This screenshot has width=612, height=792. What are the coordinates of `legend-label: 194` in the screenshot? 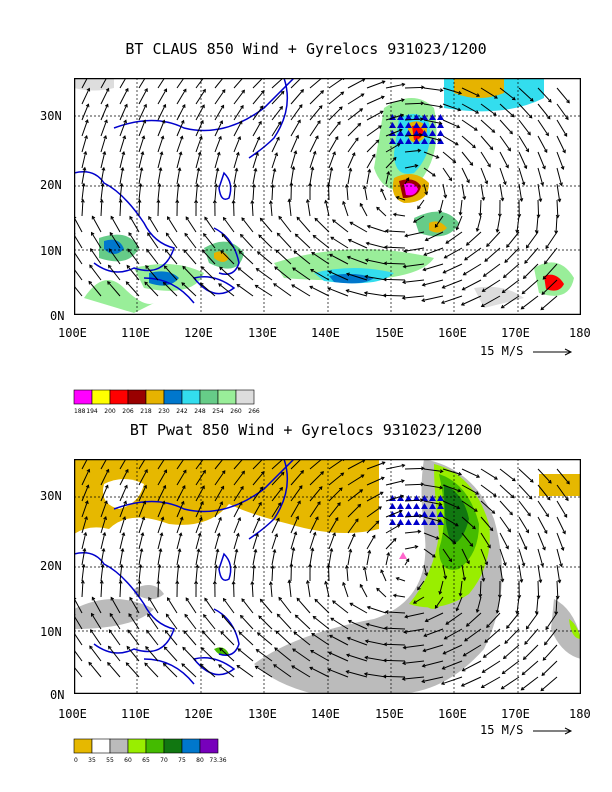 It's located at (92, 411).